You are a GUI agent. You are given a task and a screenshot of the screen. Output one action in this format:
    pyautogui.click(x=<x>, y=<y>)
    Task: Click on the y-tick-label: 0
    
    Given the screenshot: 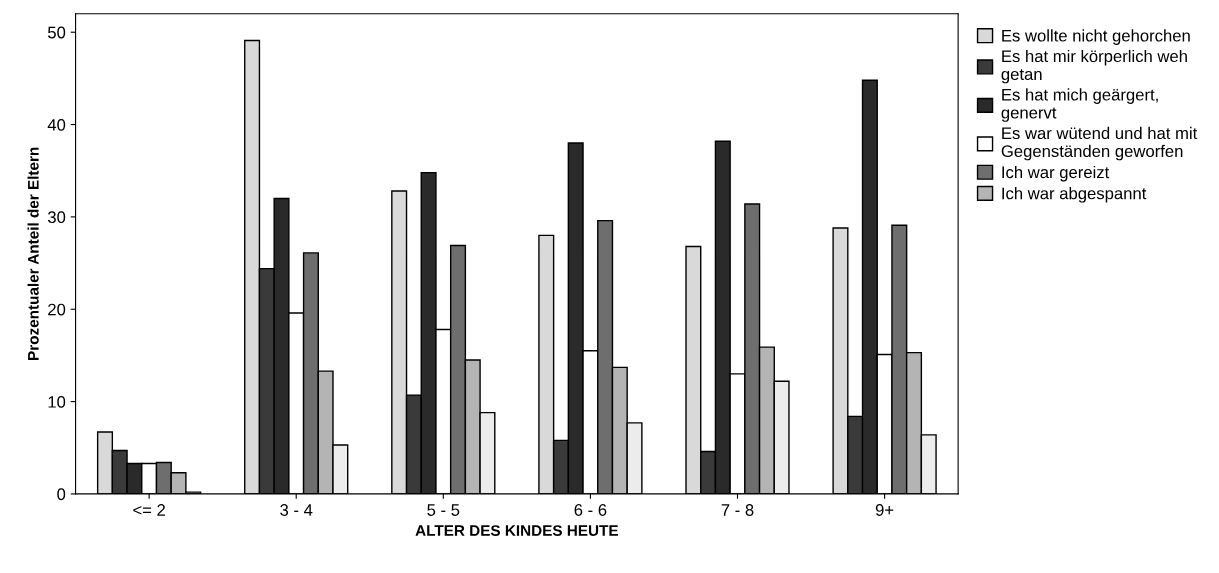 What is the action you would take?
    pyautogui.click(x=61, y=494)
    